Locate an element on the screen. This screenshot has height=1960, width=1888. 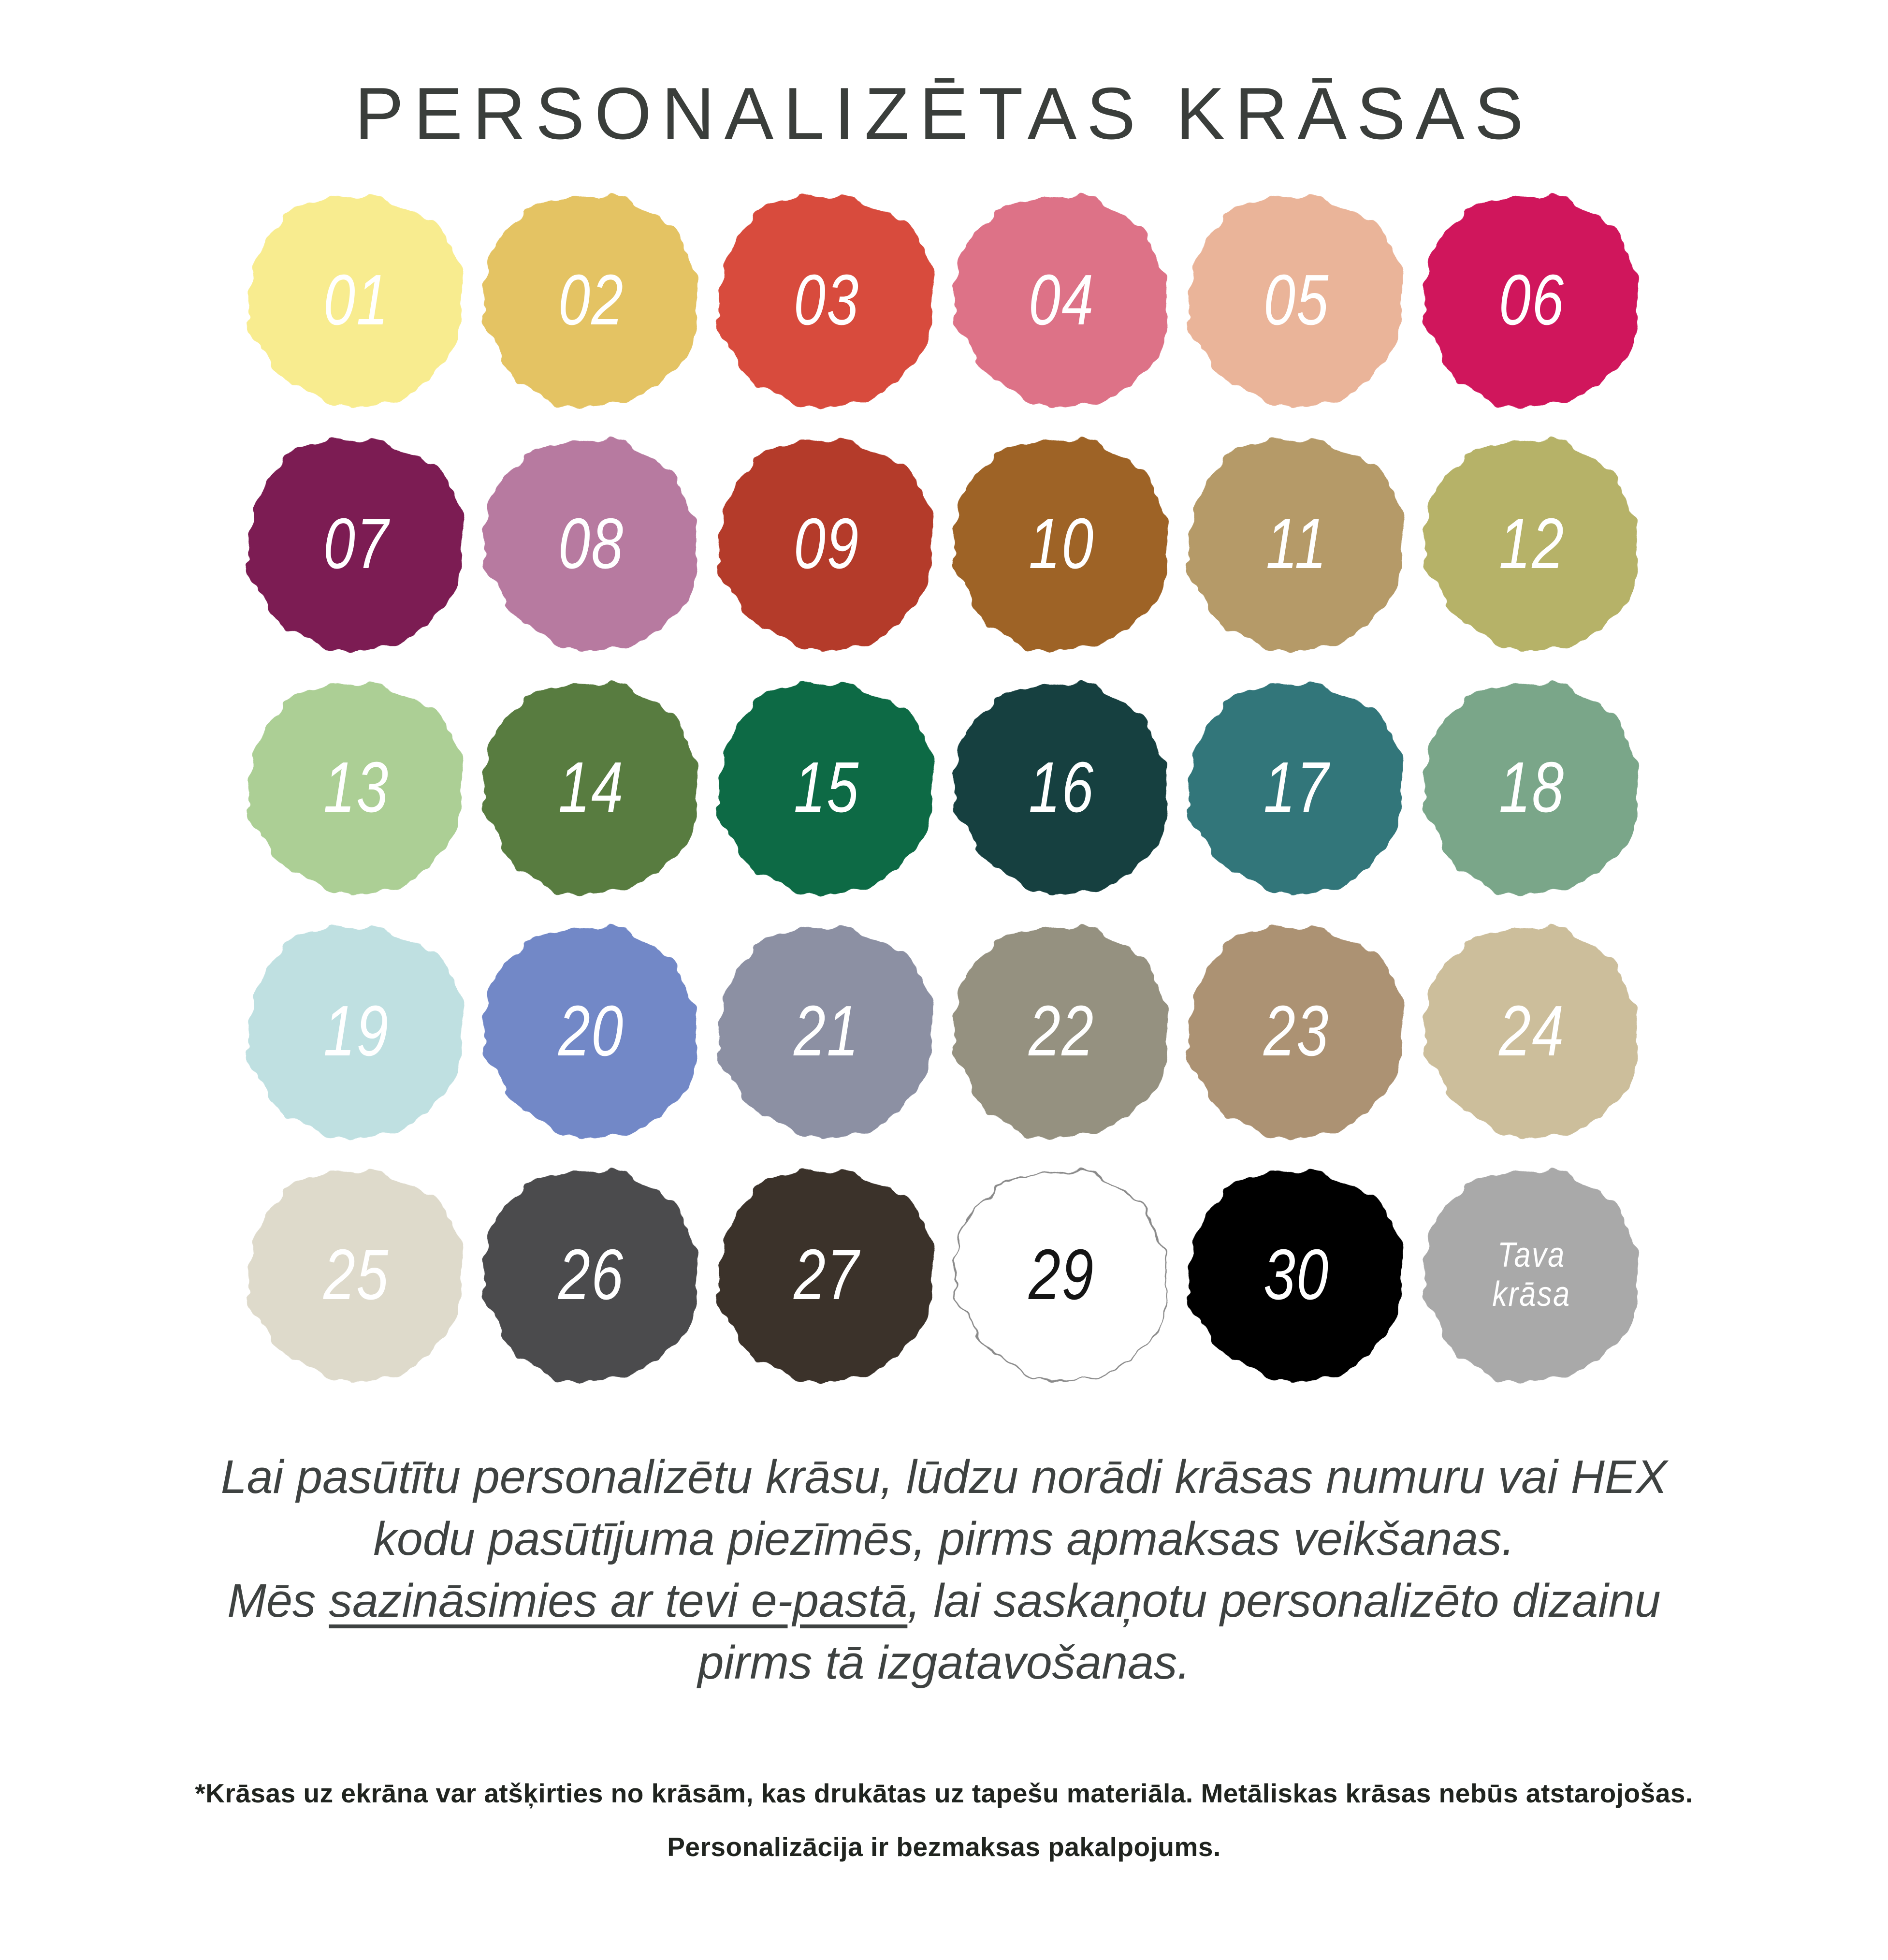
swatch-16: 16 is located at coordinates (1062, 787).